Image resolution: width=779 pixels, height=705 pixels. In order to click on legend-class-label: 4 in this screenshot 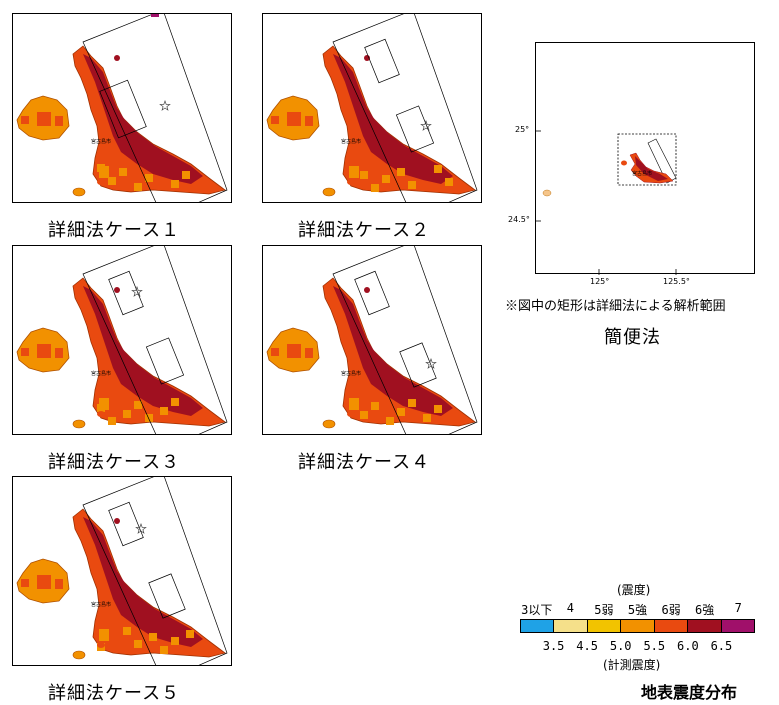, I will do `click(570, 608)`.